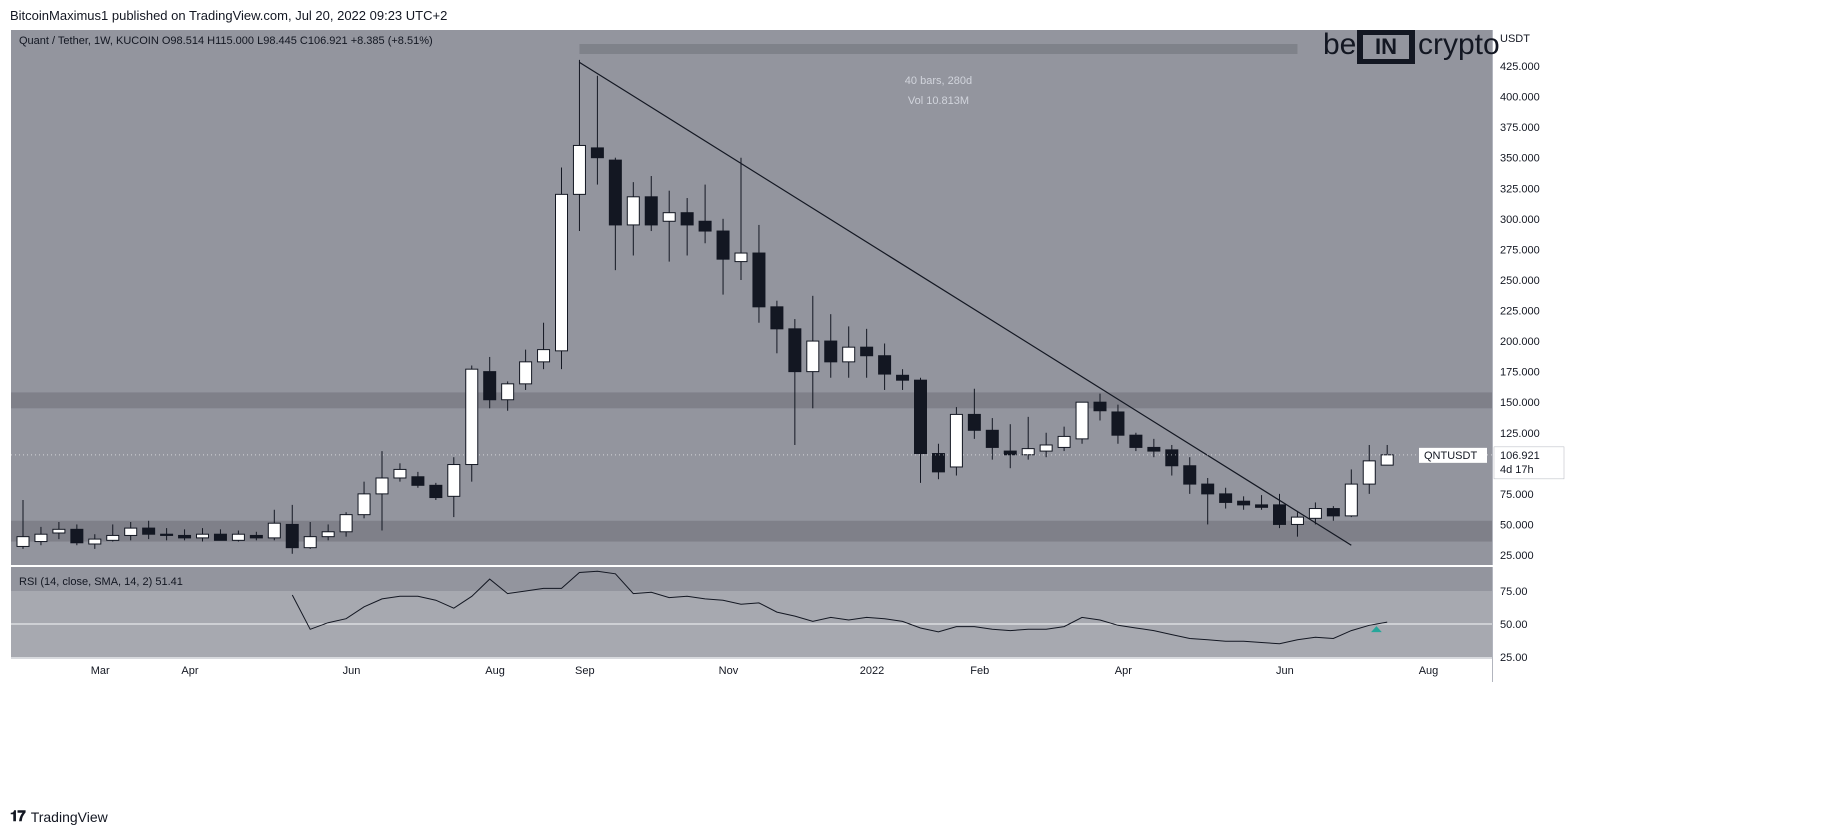  What do you see at coordinates (1520, 403) in the screenshot?
I see `price-tick-label: 150.000` at bounding box center [1520, 403].